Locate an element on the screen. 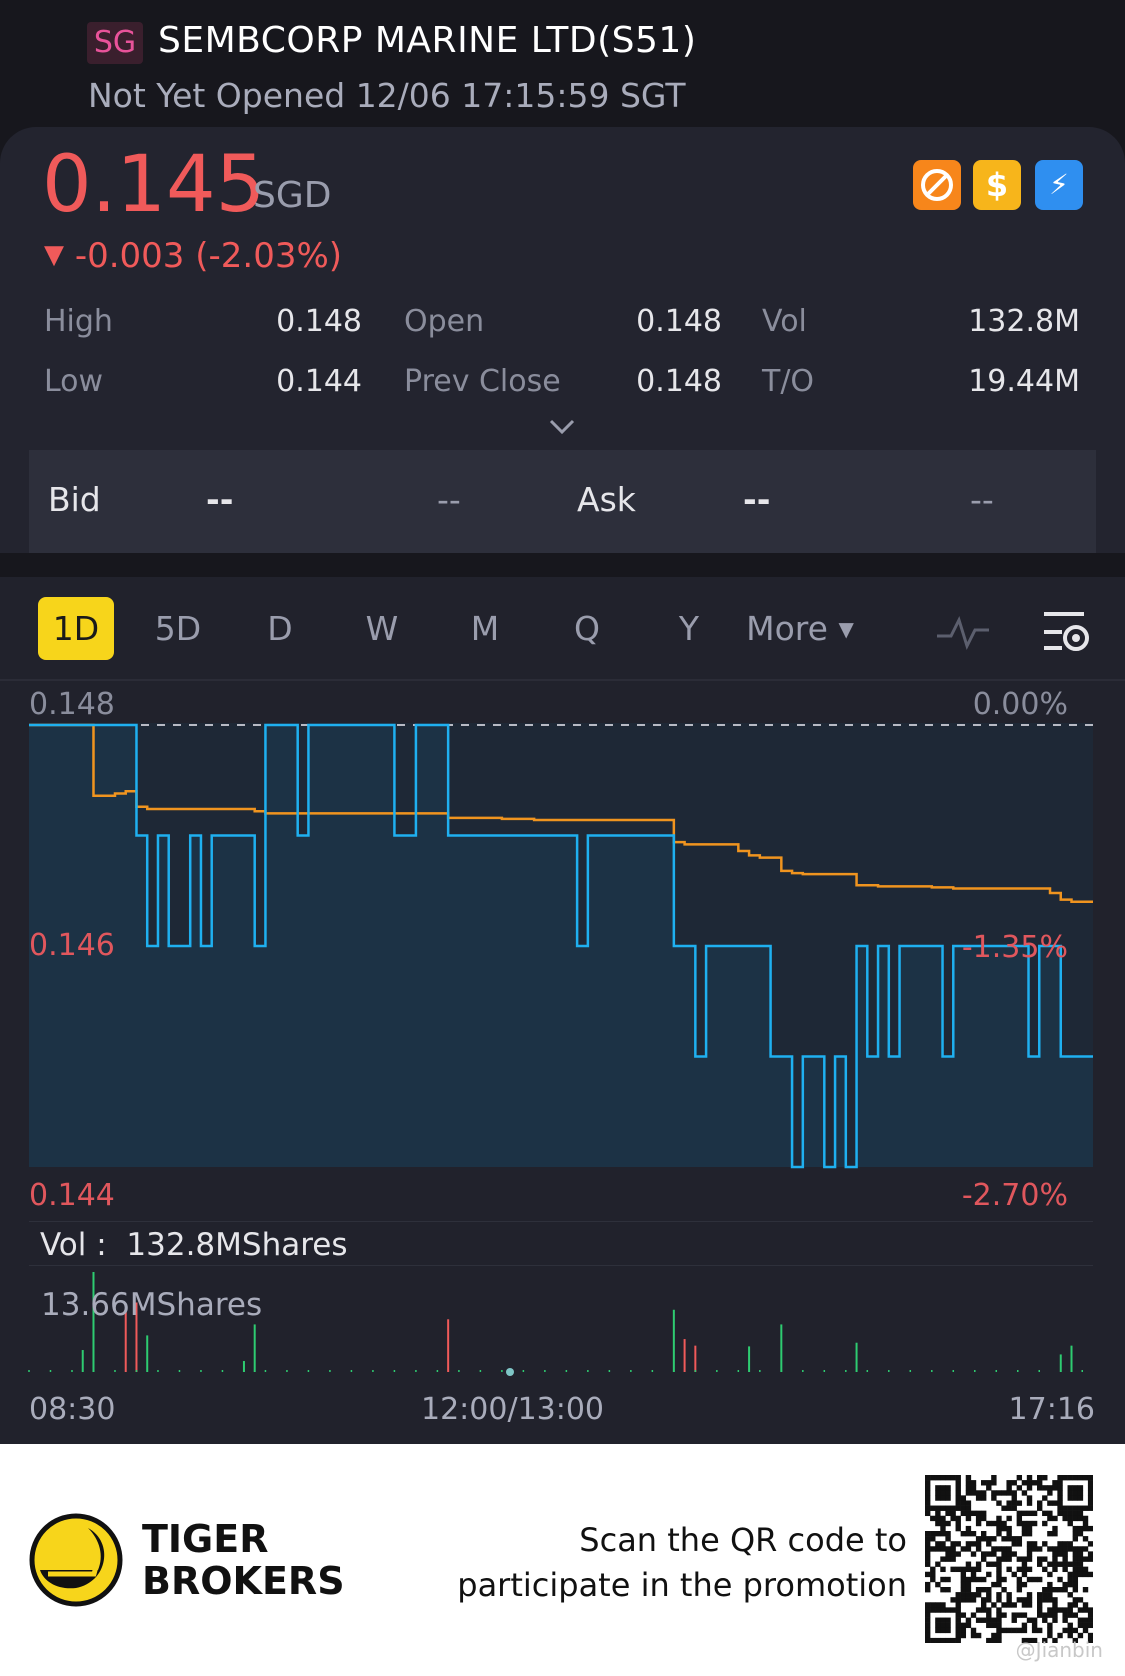 The height and width of the screenshot is (1676, 1125). y-tick-left: 0.144 is located at coordinates (72, 1195).